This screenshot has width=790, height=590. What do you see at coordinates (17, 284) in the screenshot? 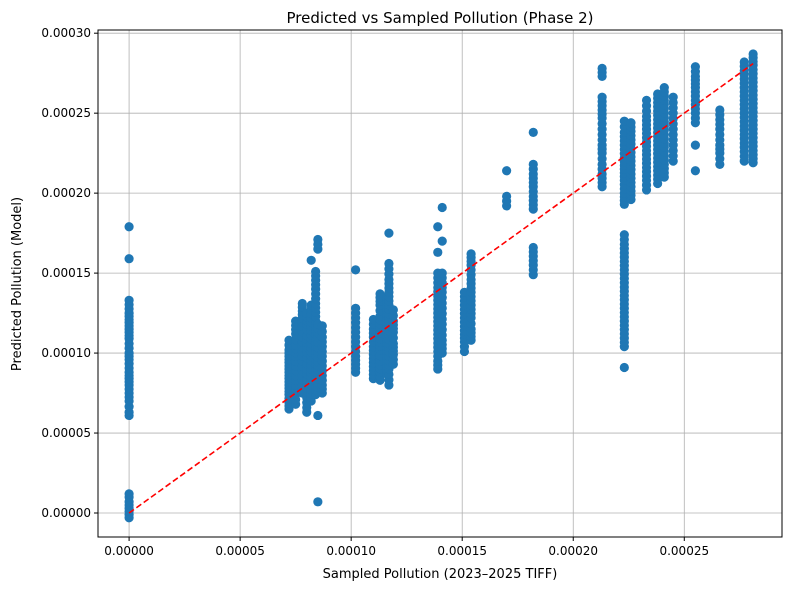
I see `y-axis-label: Predicted Pollution (Model)` at bounding box center [17, 284].